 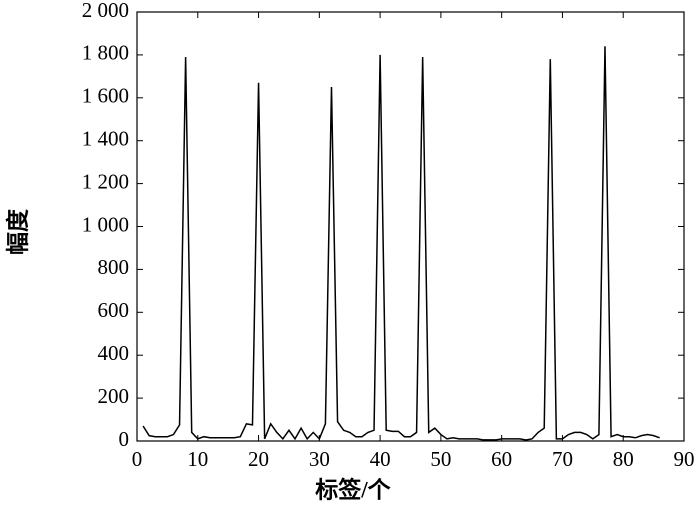 I want to click on y-tick-label: 400, so click(x=114, y=353).